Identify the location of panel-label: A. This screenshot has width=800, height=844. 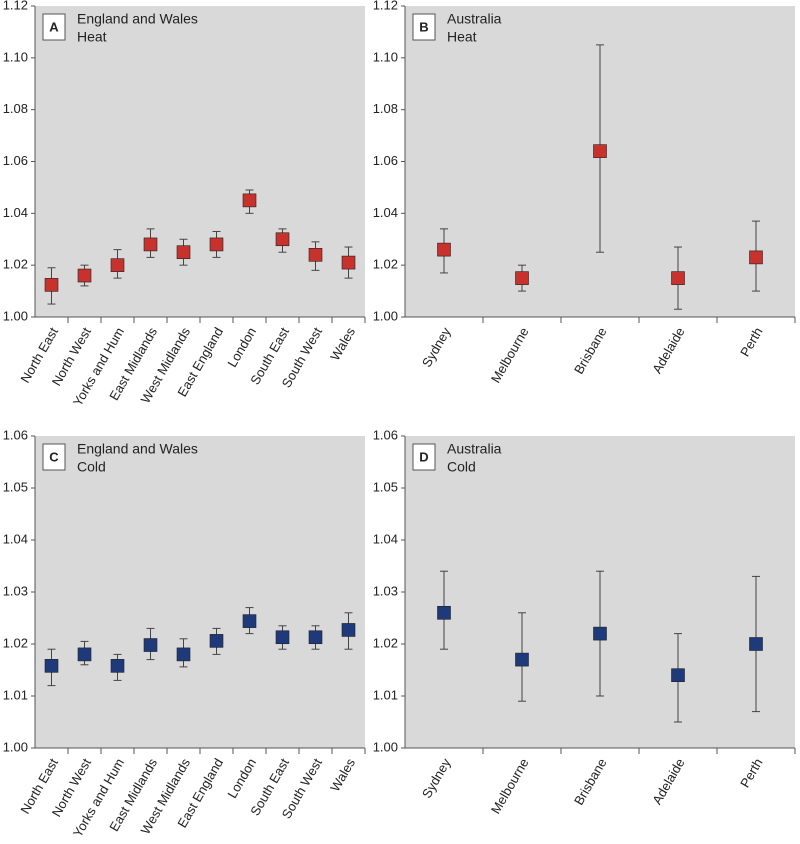
(54, 26).